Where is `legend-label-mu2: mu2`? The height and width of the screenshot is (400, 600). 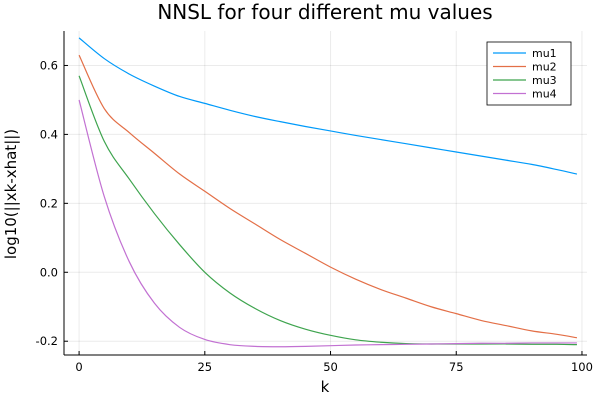 legend-label-mu2: mu2 is located at coordinates (544, 67).